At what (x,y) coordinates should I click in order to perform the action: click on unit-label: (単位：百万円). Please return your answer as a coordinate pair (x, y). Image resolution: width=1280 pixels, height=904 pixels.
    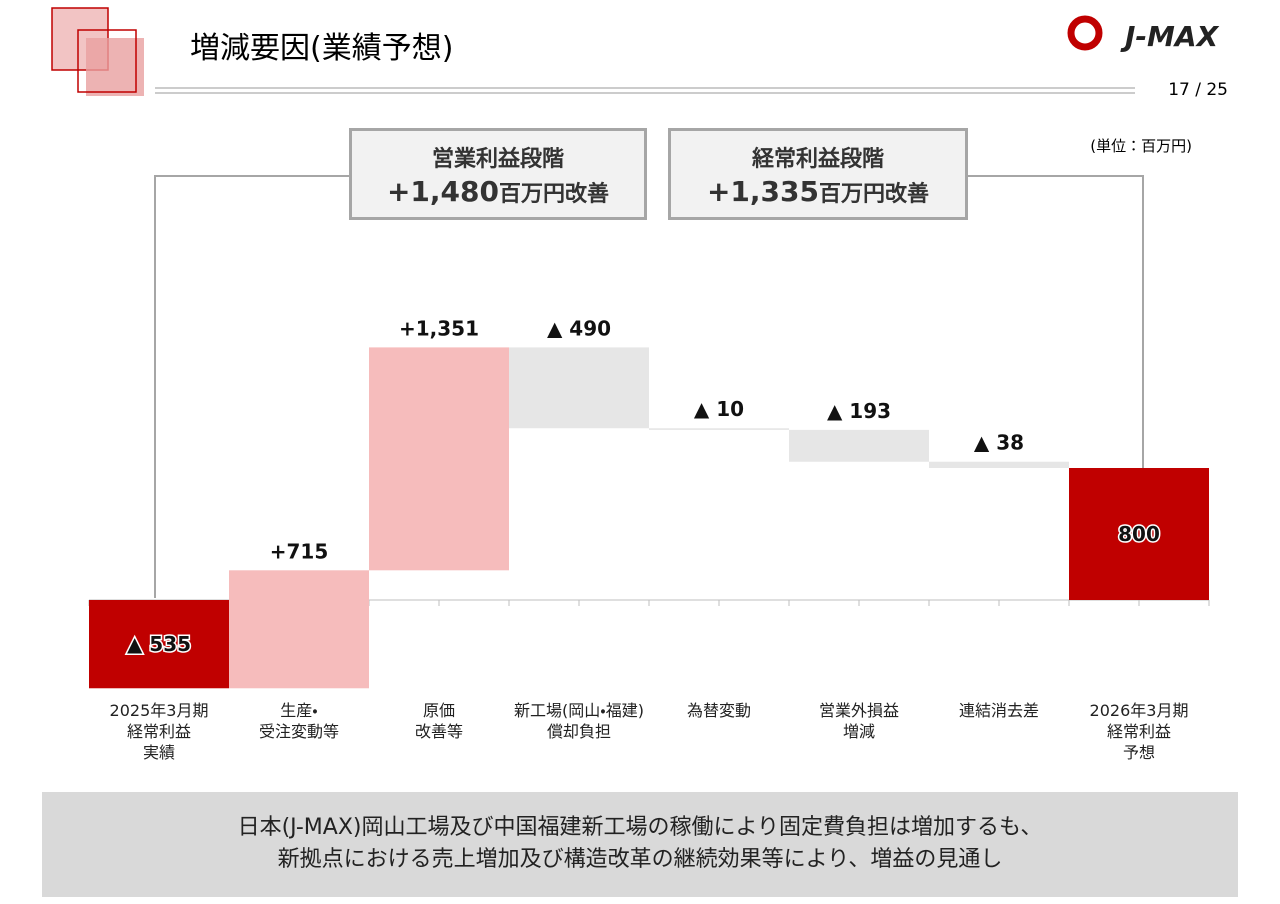
    Looking at the image, I should click on (1141, 146).